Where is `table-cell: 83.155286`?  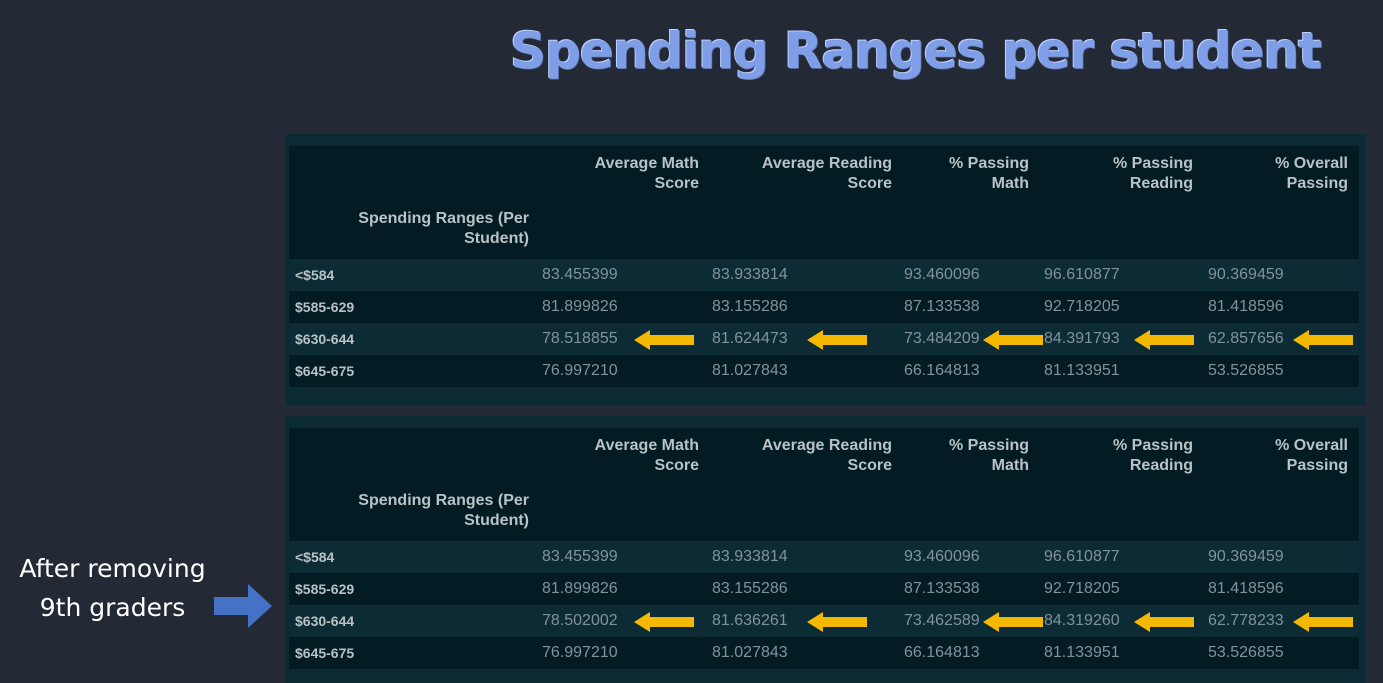 table-cell: 83.155286 is located at coordinates (750, 588).